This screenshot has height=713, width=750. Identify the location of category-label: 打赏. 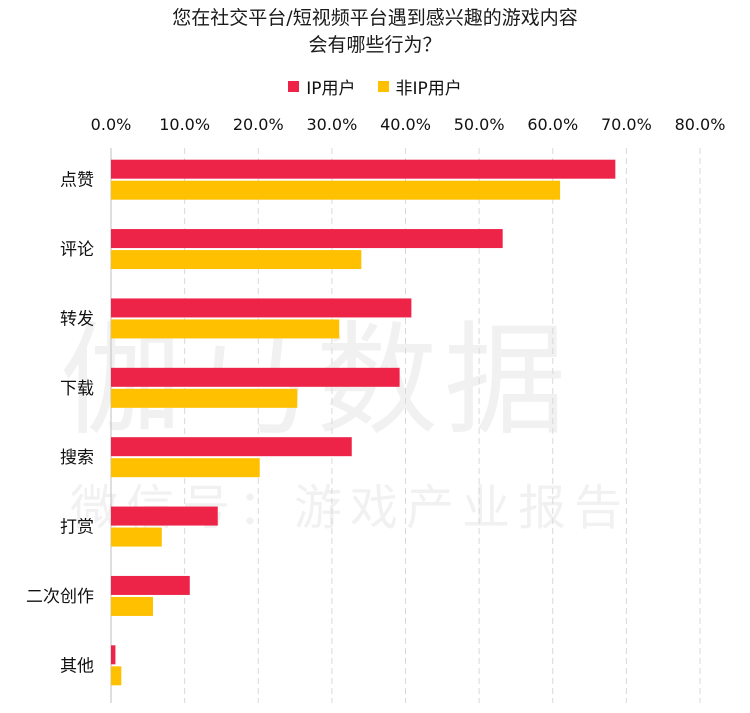
(77, 528).